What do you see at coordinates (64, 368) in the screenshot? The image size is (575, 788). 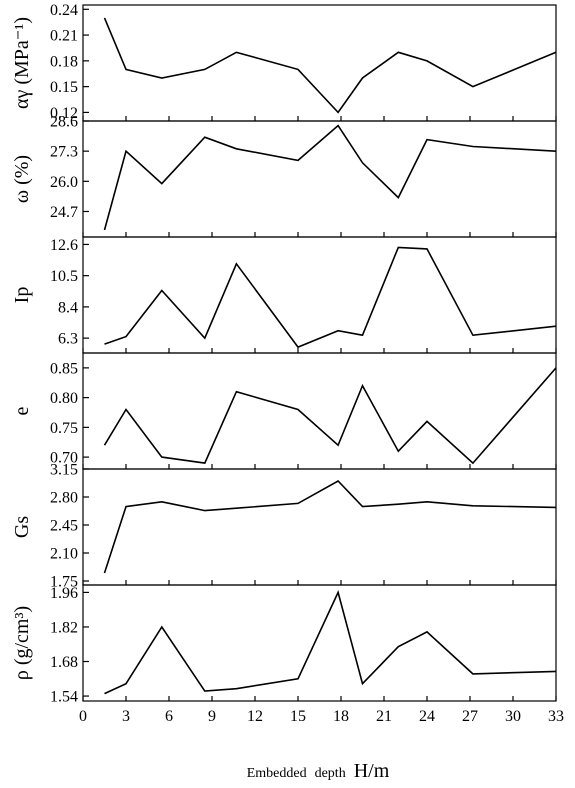 I see `y-tick-label: 0.85` at bounding box center [64, 368].